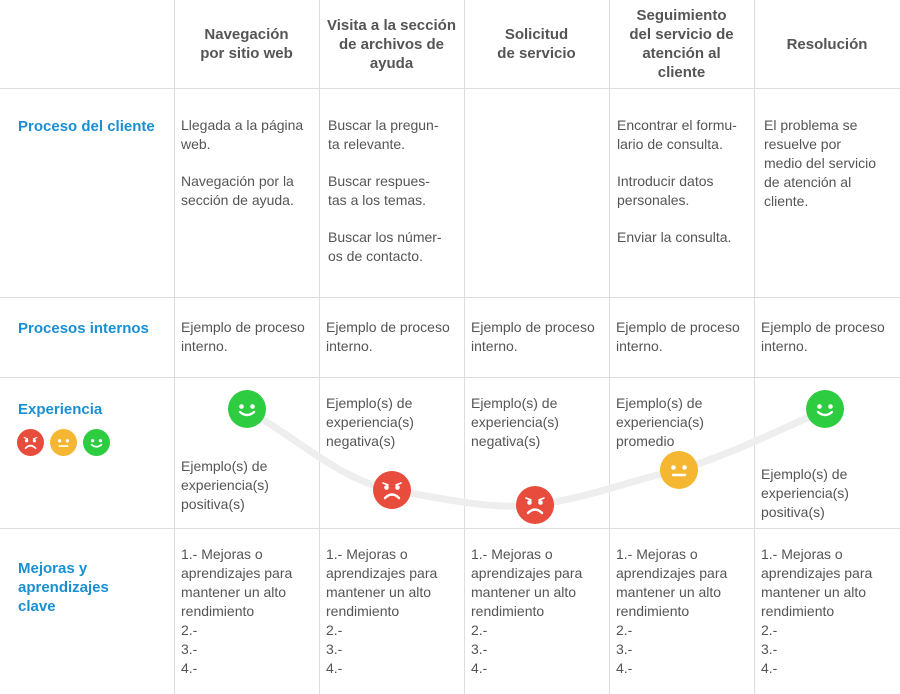  I want to click on column-header-5: Resolución, so click(827, 44).